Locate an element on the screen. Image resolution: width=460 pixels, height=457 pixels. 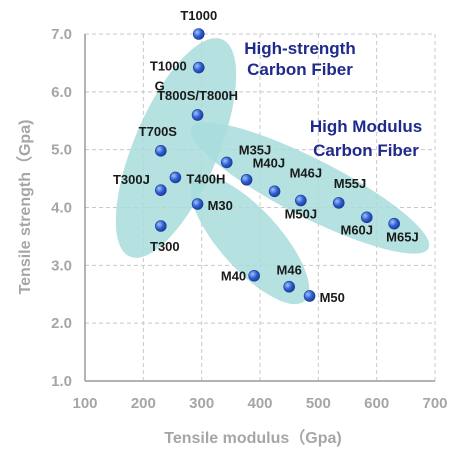
y-tick-label: 6.0 is located at coordinates (61, 92).